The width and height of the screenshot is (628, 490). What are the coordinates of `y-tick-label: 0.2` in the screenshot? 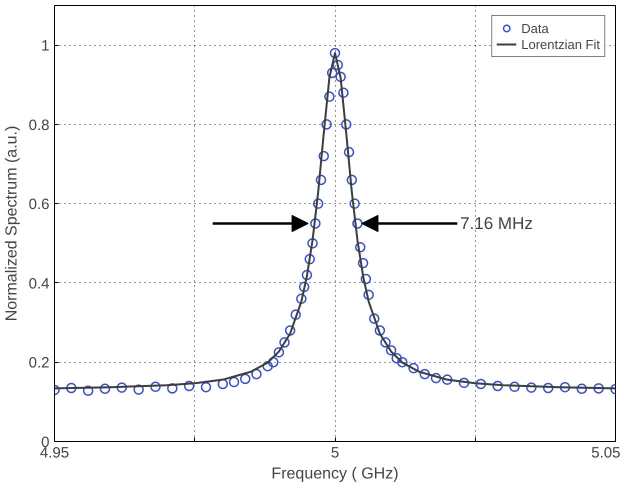 It's located at (39, 363).